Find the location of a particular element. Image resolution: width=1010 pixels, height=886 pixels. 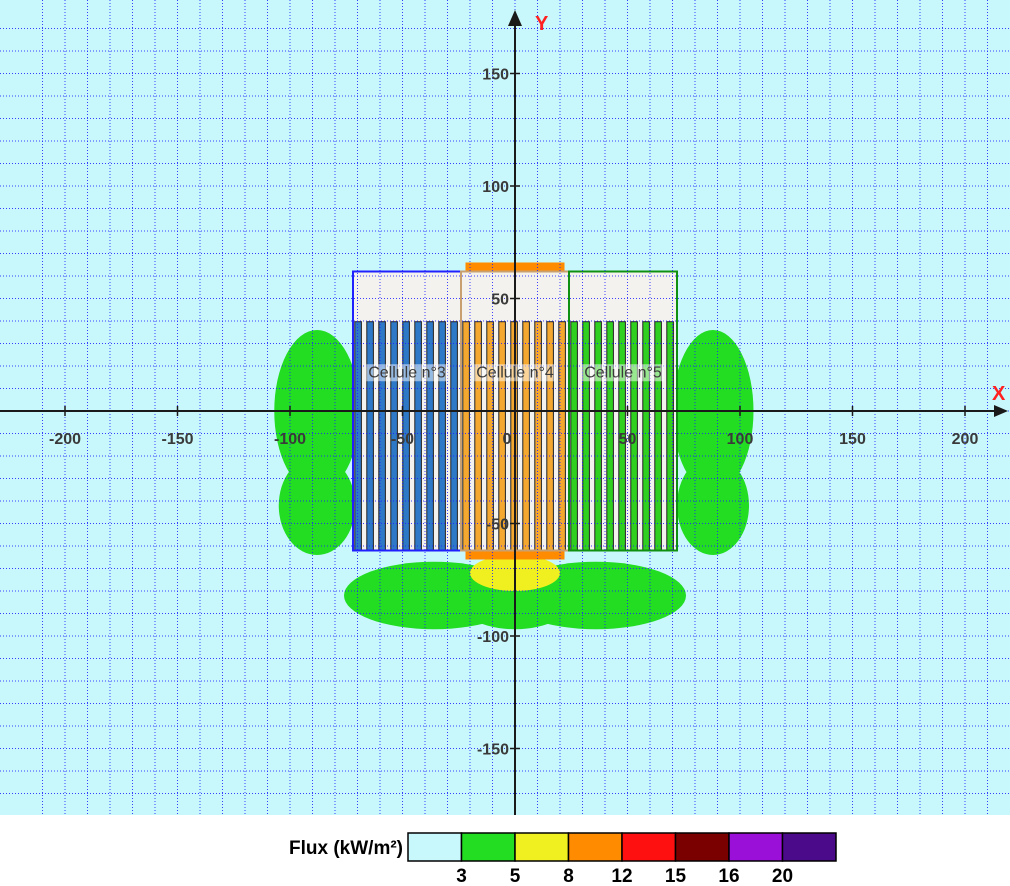

legend-threshold-label: 8 is located at coordinates (568, 876).